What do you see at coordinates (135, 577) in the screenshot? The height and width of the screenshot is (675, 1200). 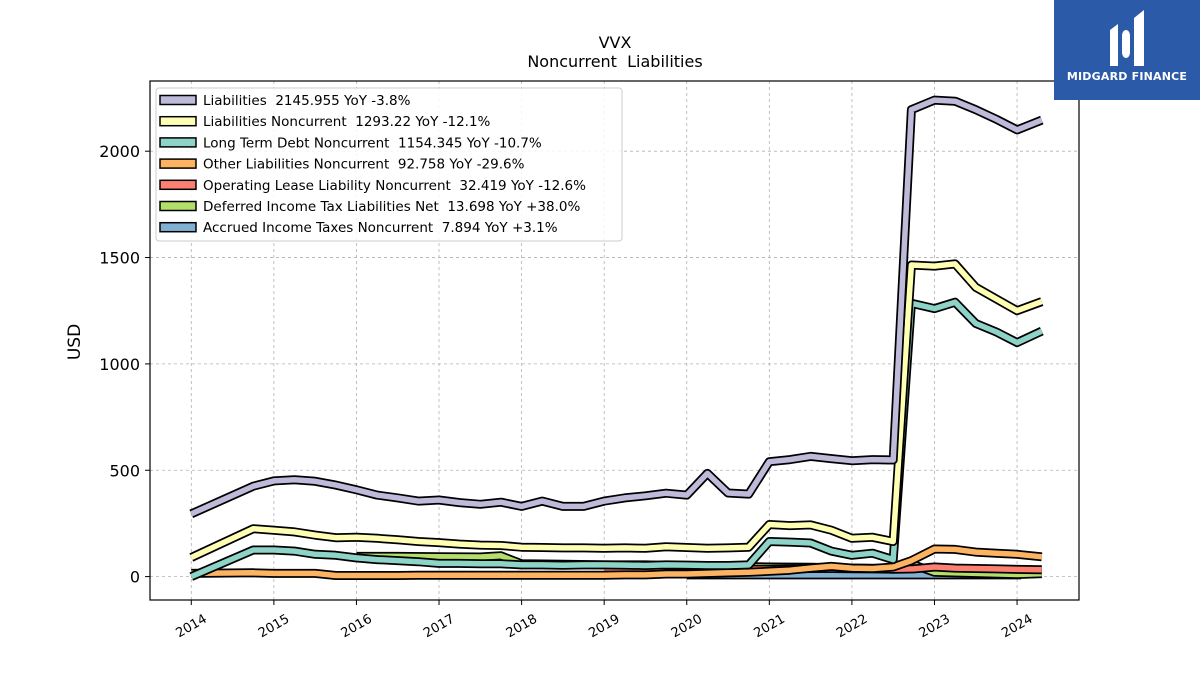 I see `y-tick-label: 0` at bounding box center [135, 577].